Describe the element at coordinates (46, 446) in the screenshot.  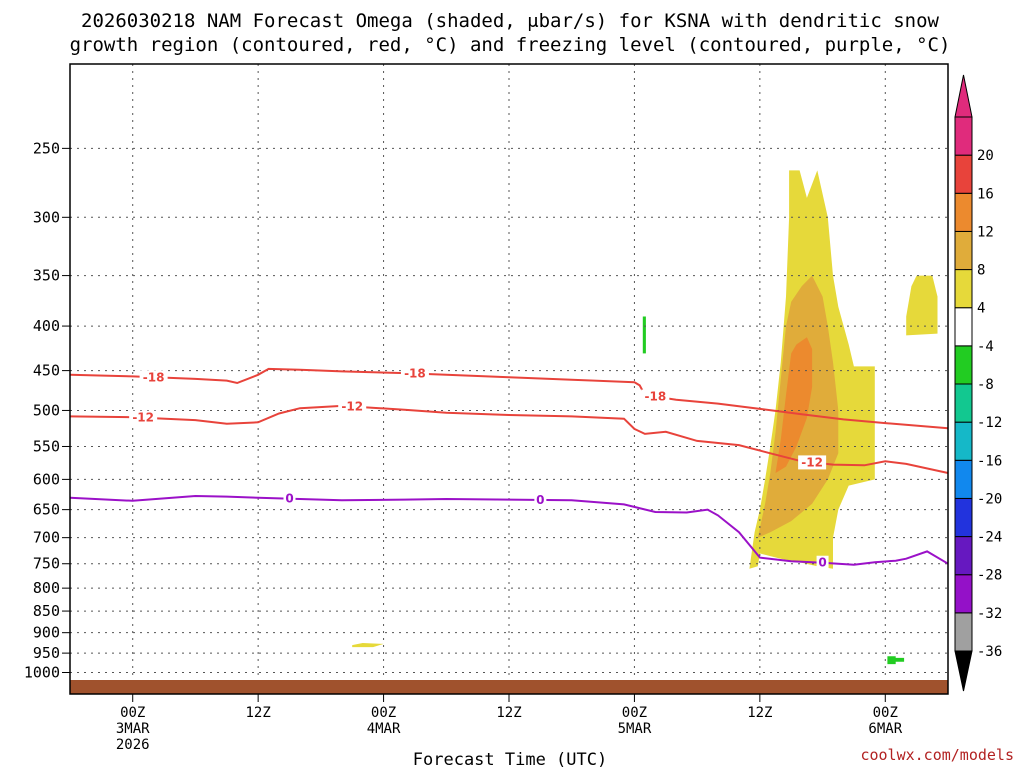
I see `ytick-label-550: 550` at that location.